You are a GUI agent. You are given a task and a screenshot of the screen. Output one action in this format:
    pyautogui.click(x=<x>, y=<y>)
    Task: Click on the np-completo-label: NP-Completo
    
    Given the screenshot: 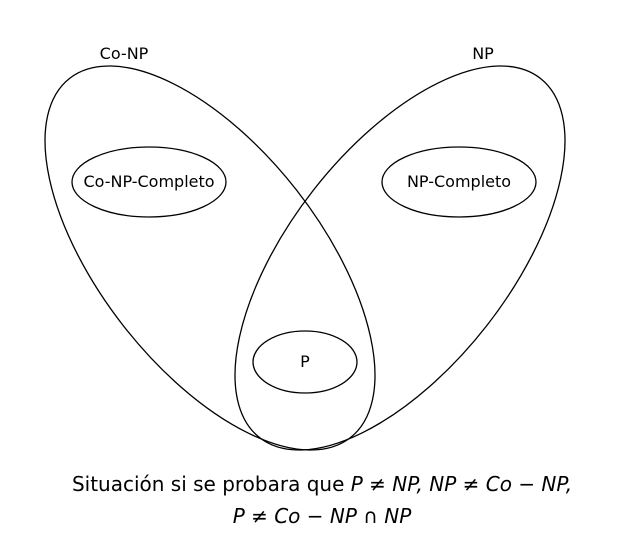 What is the action you would take?
    pyautogui.click(x=459, y=181)
    